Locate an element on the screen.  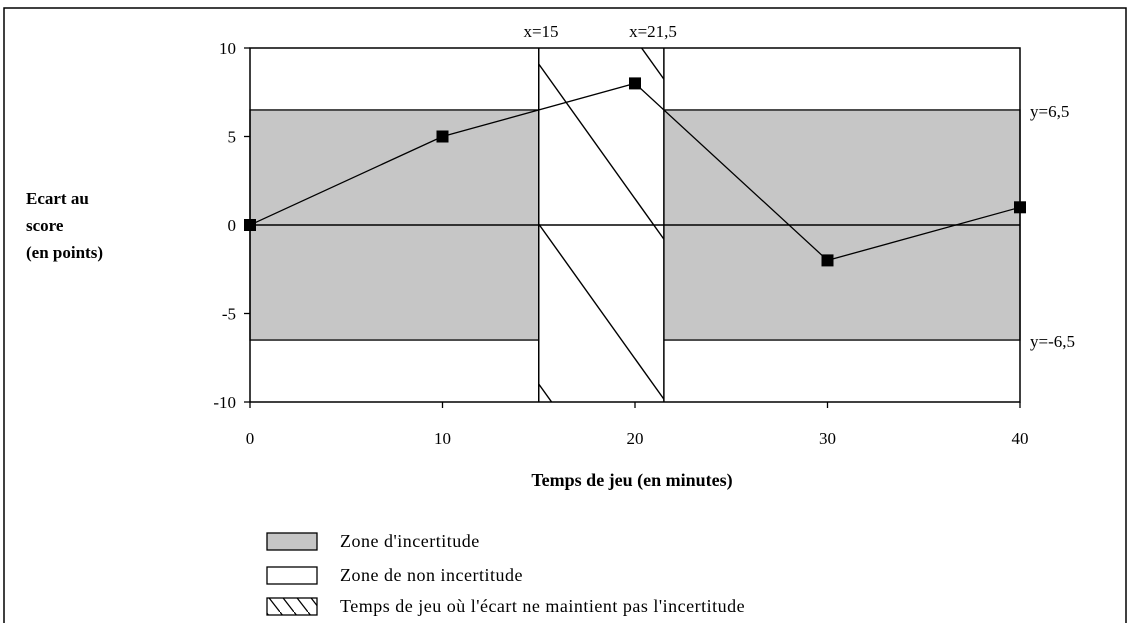
legend-label-uncertainty: Zone d'incertitude is located at coordinates (410, 541).